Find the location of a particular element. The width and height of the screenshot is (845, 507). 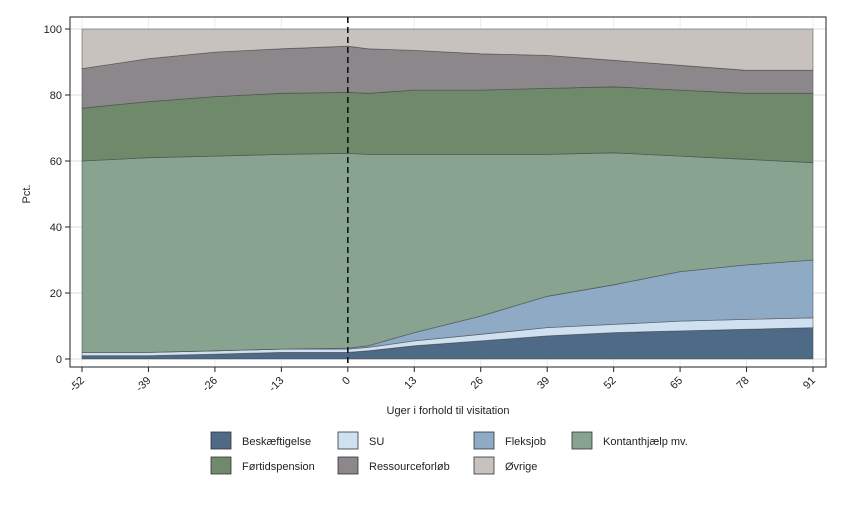

legend-label-førtidspension: Førtidspension is located at coordinates (278, 467).